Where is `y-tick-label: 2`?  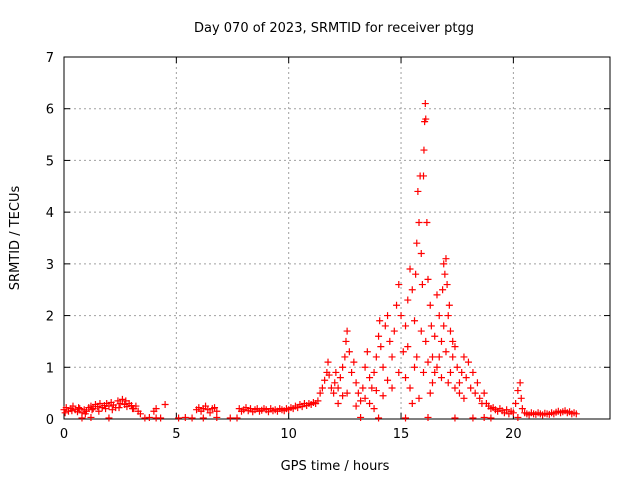 y-tick-label: 2 is located at coordinates (50, 317).